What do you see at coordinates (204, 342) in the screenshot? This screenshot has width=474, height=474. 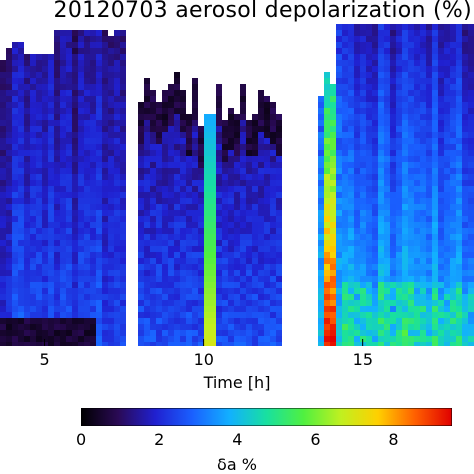 I see `x-axis-ticks` at bounding box center [204, 342].